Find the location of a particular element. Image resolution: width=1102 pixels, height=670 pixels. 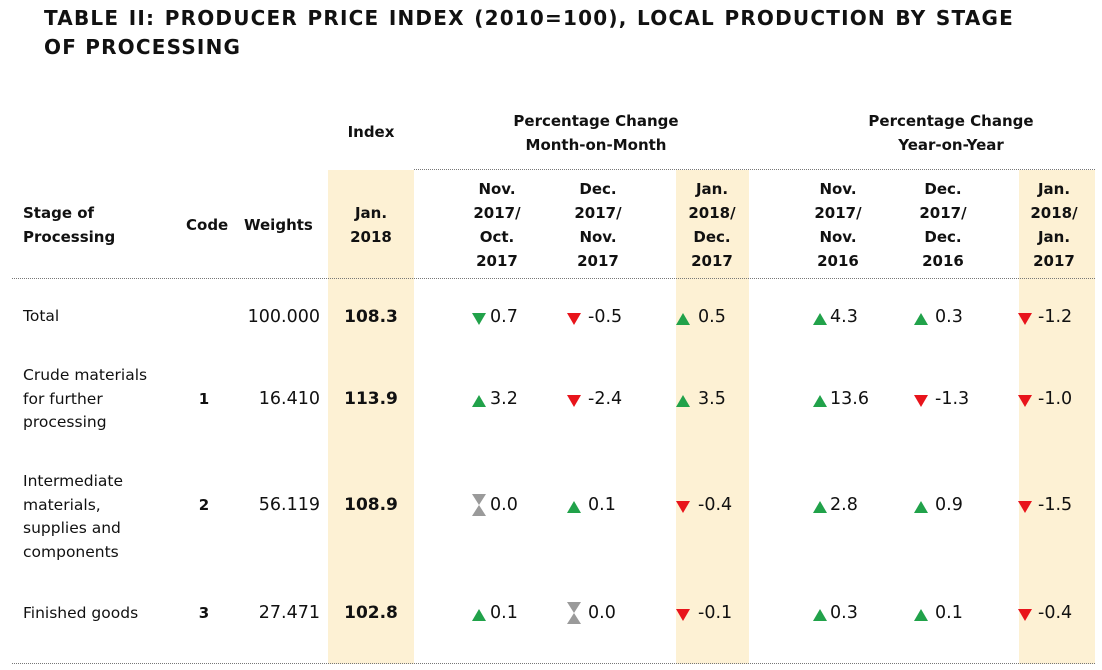

row-index: 108.3 is located at coordinates (371, 317).